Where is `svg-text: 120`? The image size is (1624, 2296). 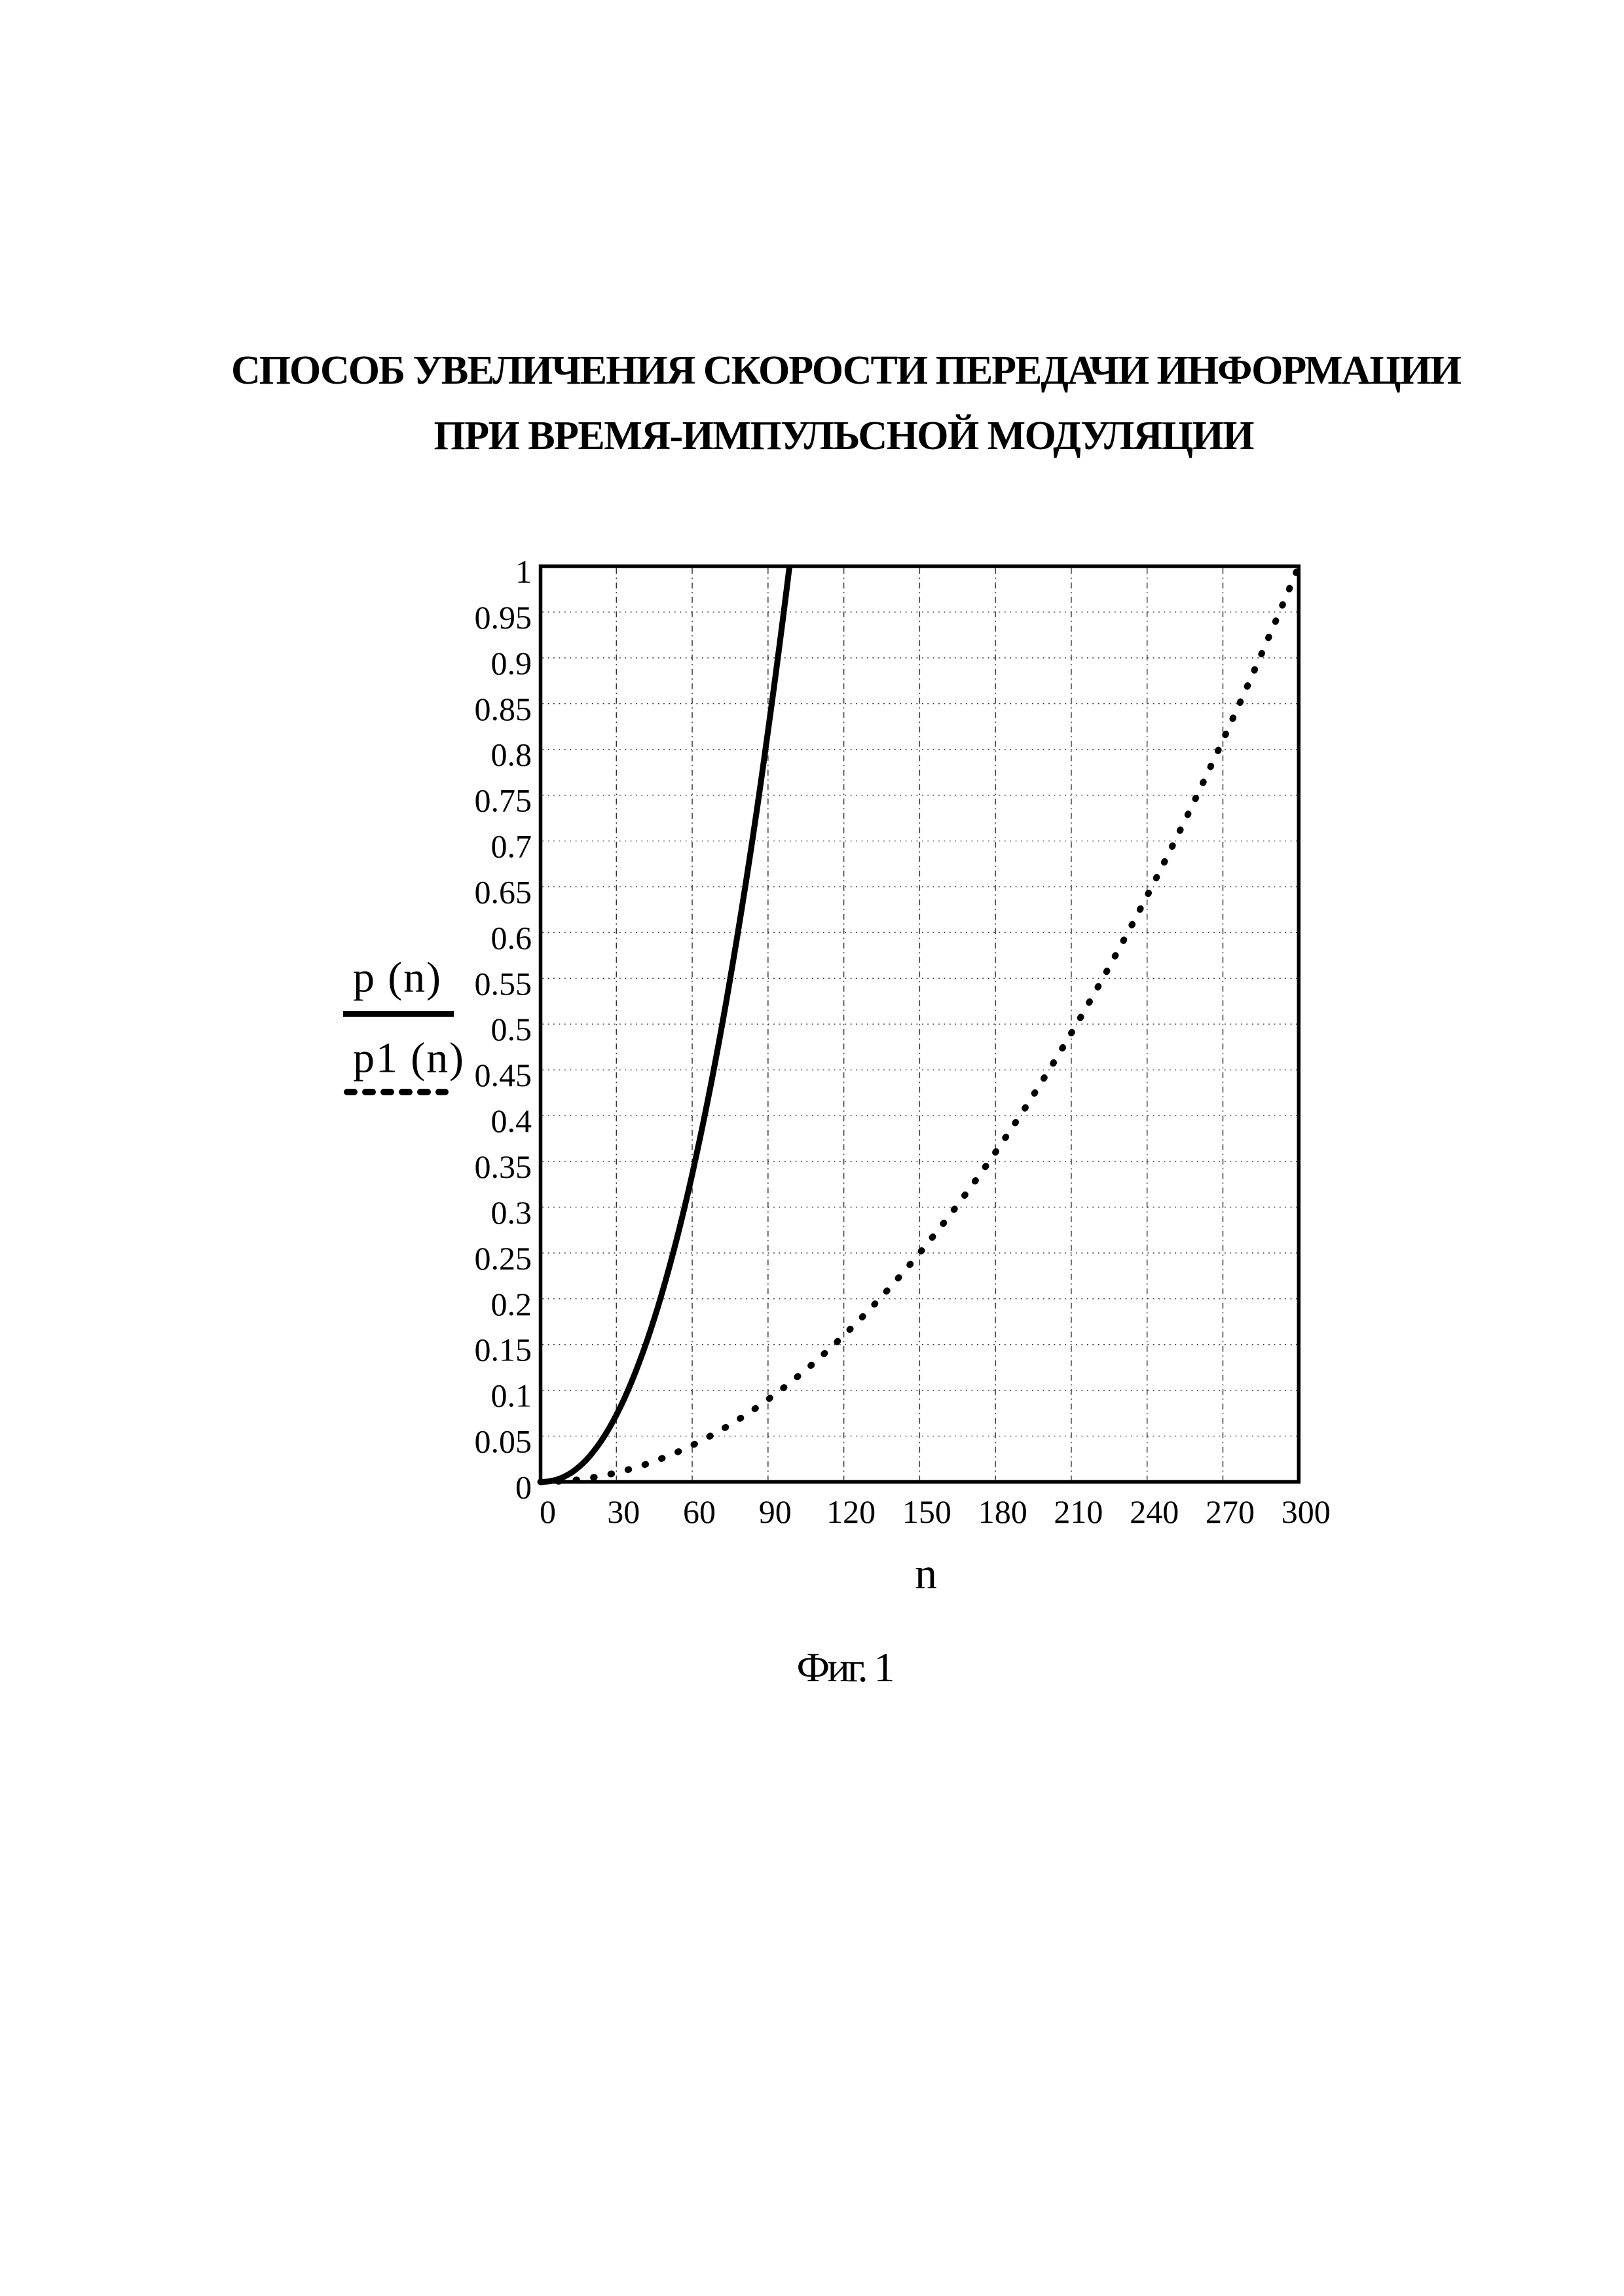
svg-text: 120 is located at coordinates (851, 1511).